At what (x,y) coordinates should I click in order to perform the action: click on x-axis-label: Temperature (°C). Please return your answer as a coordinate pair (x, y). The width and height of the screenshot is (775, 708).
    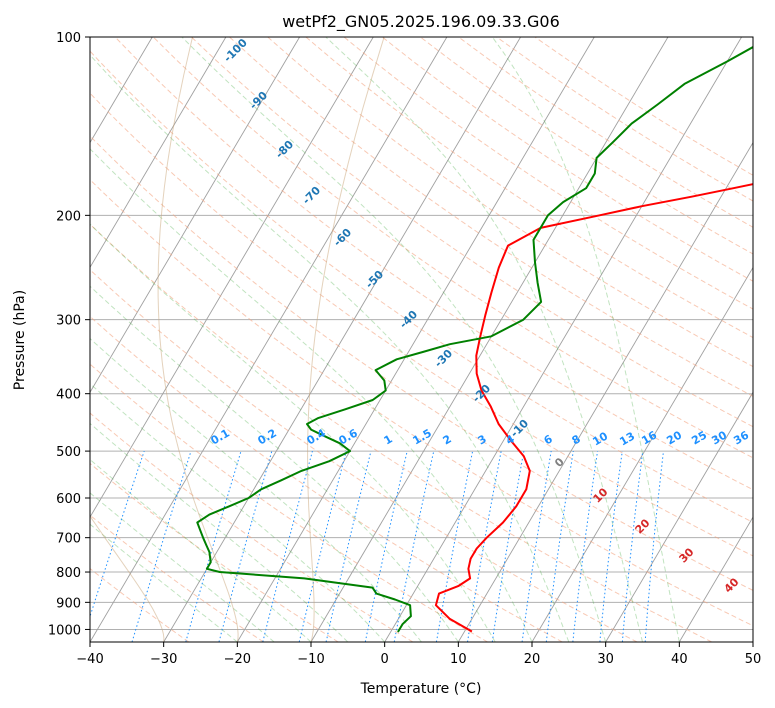
    Looking at the image, I should click on (421, 689).